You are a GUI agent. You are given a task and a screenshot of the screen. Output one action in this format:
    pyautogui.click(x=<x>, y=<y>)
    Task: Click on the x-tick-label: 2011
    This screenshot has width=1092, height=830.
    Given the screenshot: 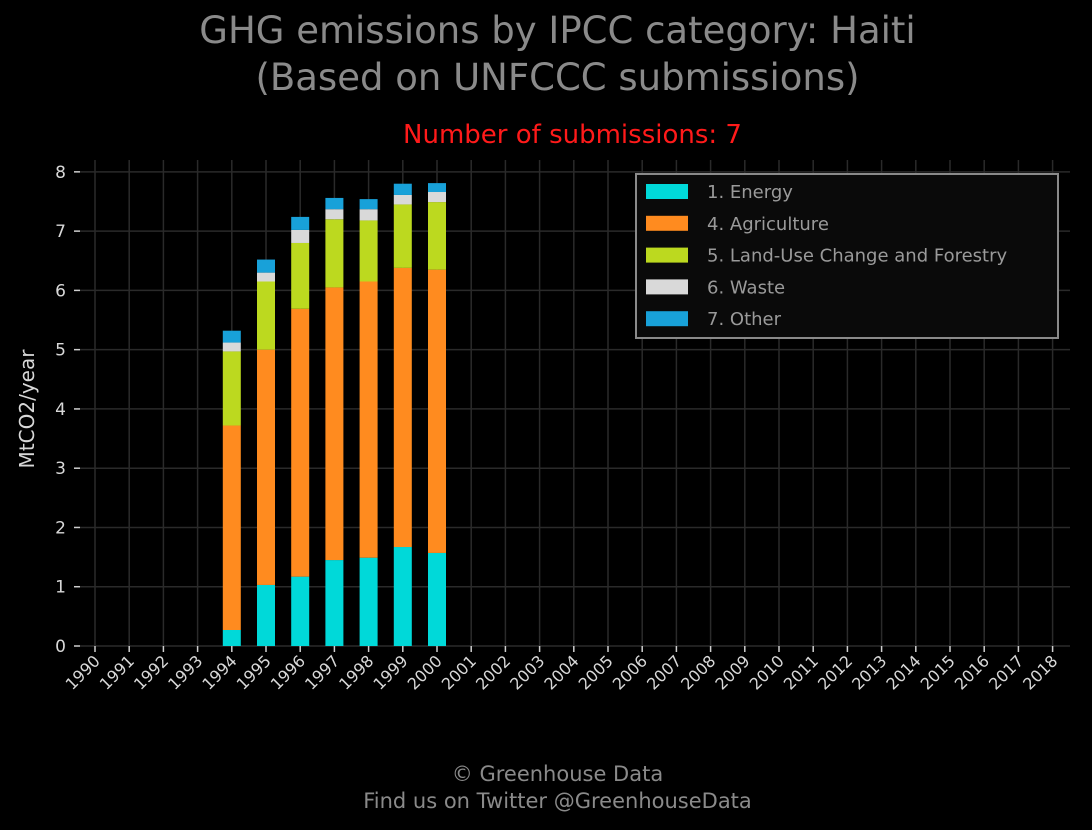 What is the action you would take?
    pyautogui.click(x=801, y=672)
    